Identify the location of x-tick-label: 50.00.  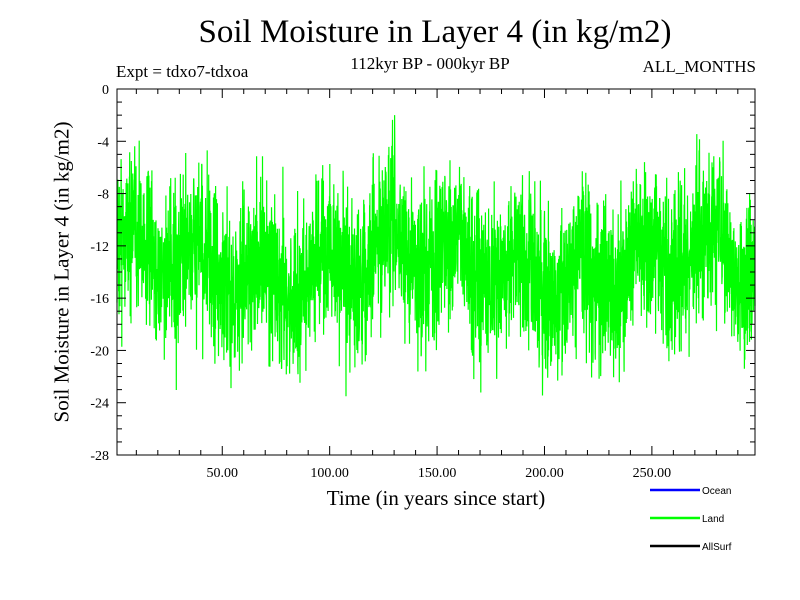
(223, 473).